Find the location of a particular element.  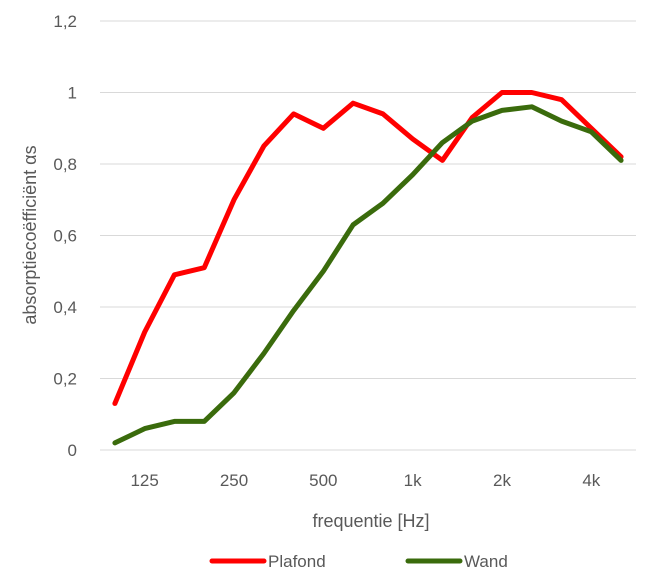

x-tick-label: 1k is located at coordinates (413, 480).